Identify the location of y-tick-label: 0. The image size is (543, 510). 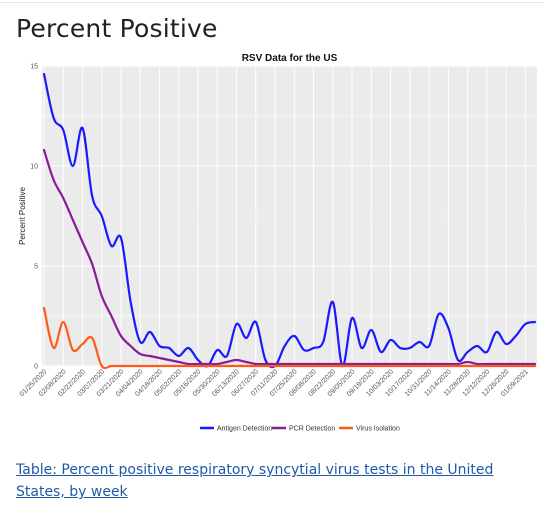
(36, 367).